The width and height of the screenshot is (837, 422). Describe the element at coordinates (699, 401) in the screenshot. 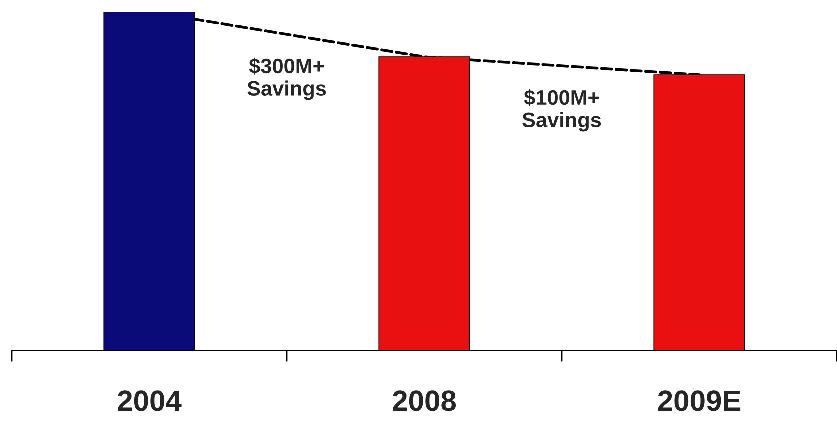

I see `x-tick-label: 2009E` at that location.